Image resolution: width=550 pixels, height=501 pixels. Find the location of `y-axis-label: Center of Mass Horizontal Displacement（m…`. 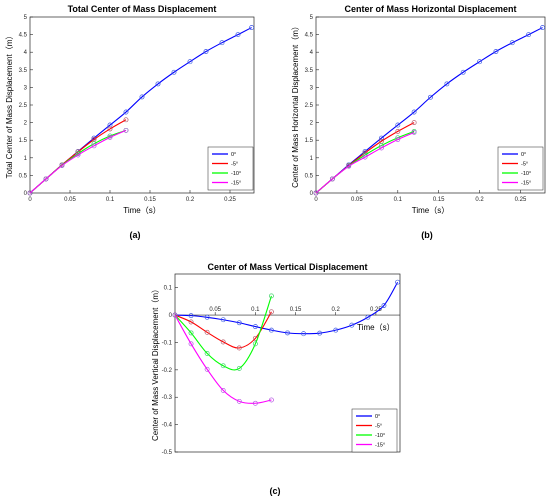

y-axis-label: Center of Mass Horizontal Displacement（m… is located at coordinates (295, 105).